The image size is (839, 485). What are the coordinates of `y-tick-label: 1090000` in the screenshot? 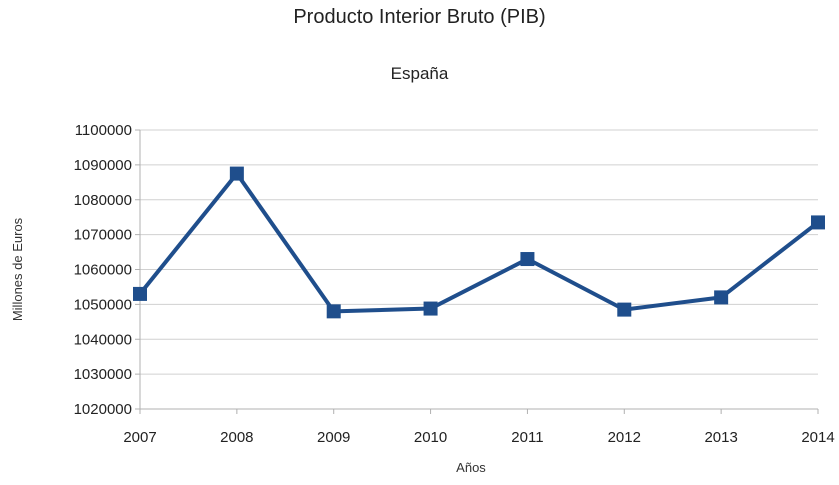 It's located at (103, 165).